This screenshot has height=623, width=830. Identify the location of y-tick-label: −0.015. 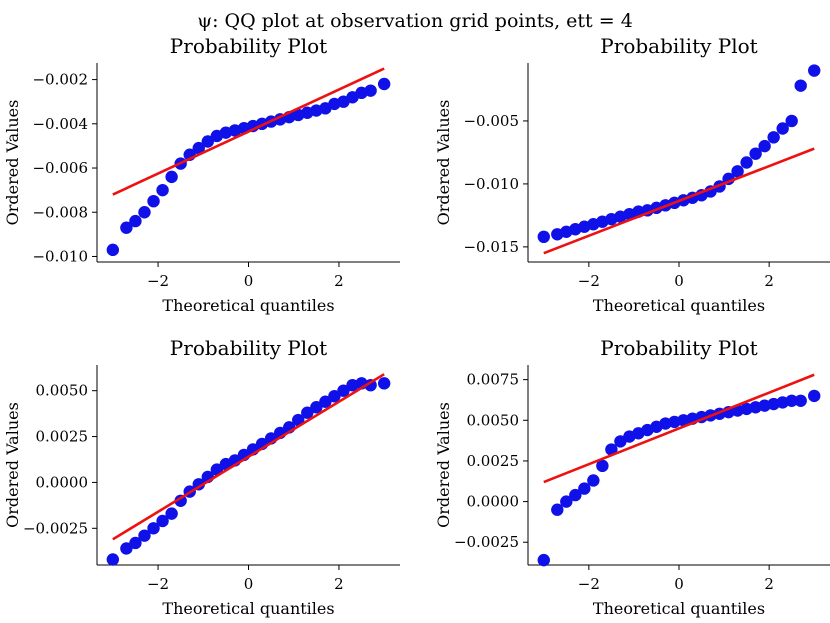
(491, 247).